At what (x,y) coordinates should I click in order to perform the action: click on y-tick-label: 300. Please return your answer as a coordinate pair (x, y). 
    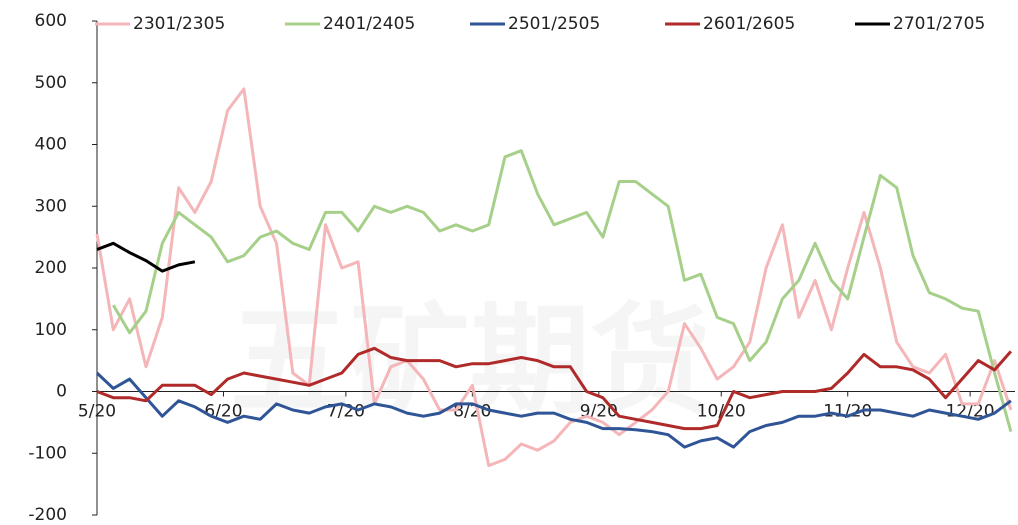
    Looking at the image, I should click on (51, 206).